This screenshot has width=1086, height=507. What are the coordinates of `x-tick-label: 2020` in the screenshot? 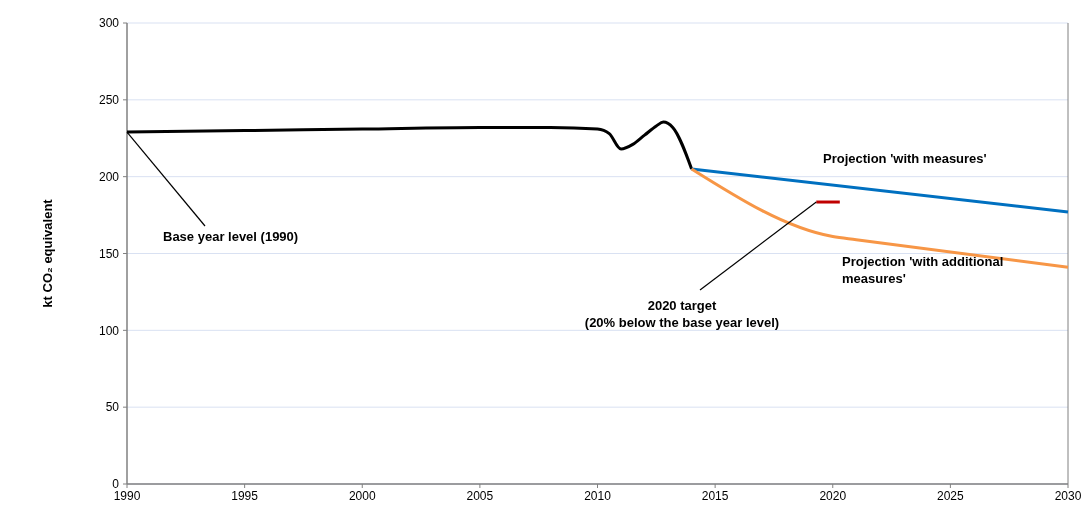 It's located at (833, 496).